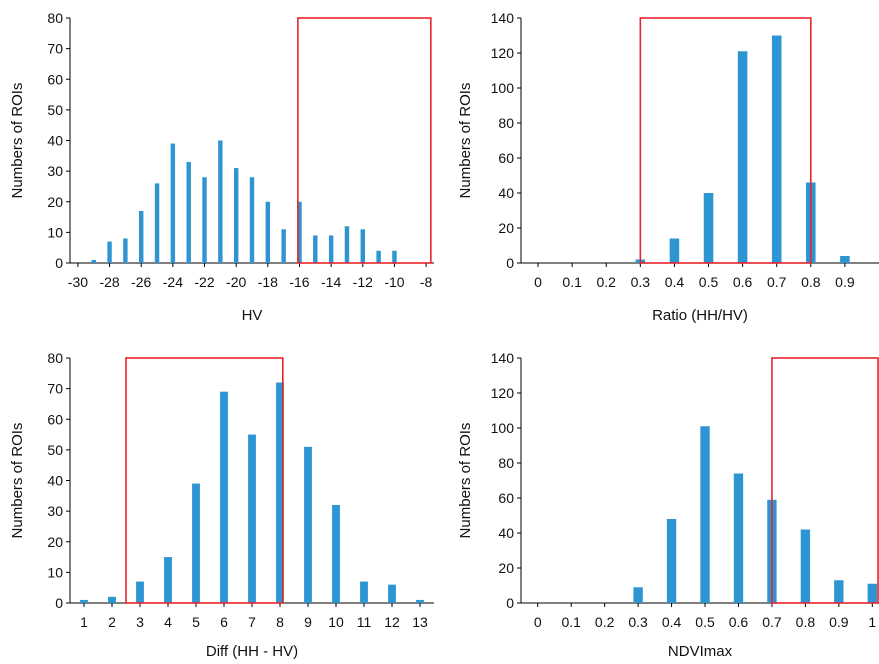 The height and width of the screenshot is (664, 879). What do you see at coordinates (112, 622) in the screenshot?
I see `x-tick-label: 2` at bounding box center [112, 622].